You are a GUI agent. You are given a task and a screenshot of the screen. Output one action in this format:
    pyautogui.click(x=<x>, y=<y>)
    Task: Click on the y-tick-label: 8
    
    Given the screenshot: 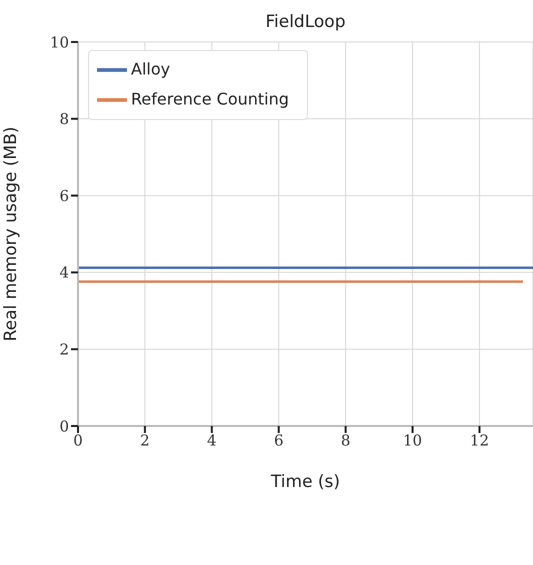 What is the action you would take?
    pyautogui.click(x=64, y=119)
    